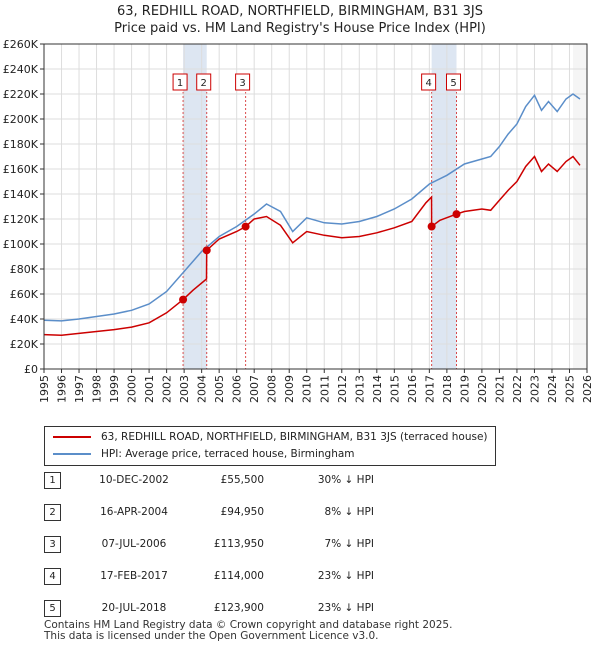 The height and width of the screenshot is (650, 600). I want to click on x-tick-label: 2005, so click(219, 389).